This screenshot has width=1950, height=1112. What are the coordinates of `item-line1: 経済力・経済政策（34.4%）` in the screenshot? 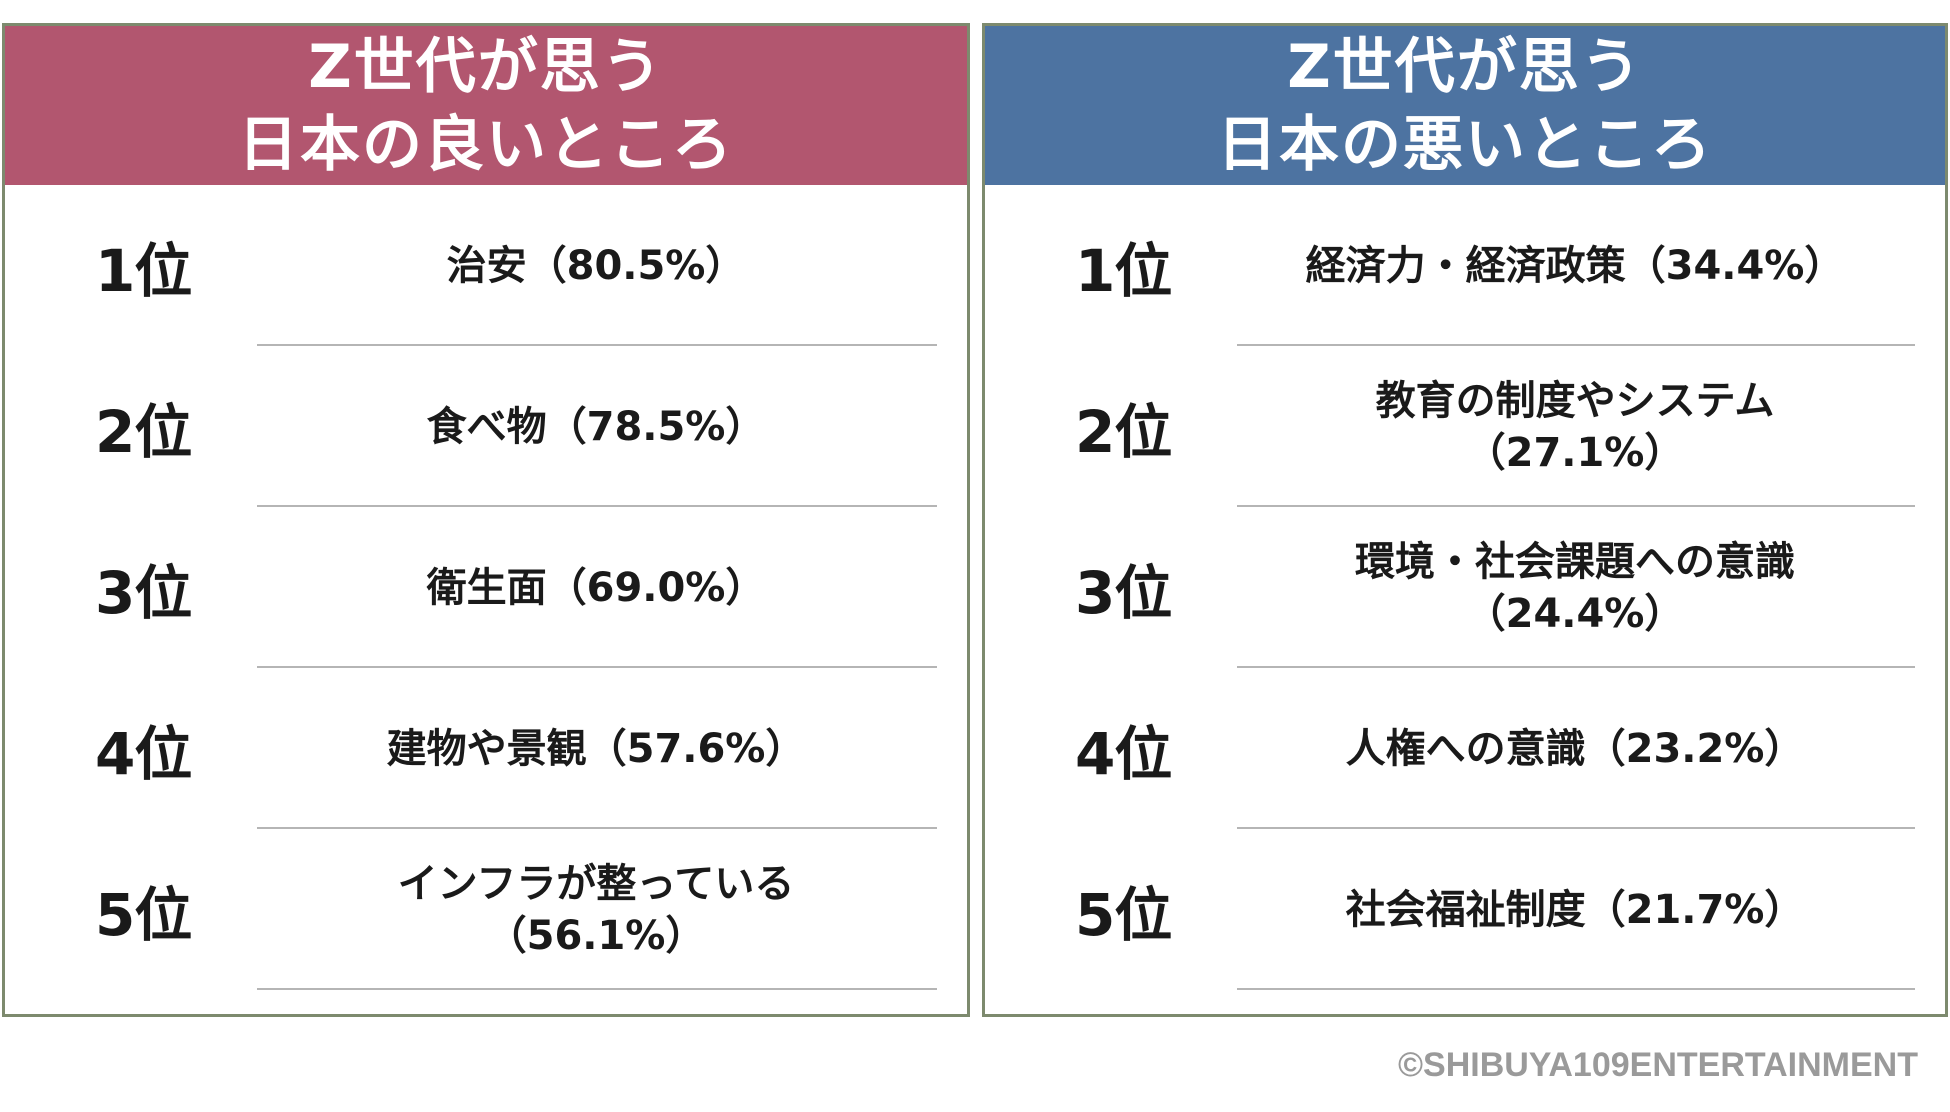 It's located at (1575, 265).